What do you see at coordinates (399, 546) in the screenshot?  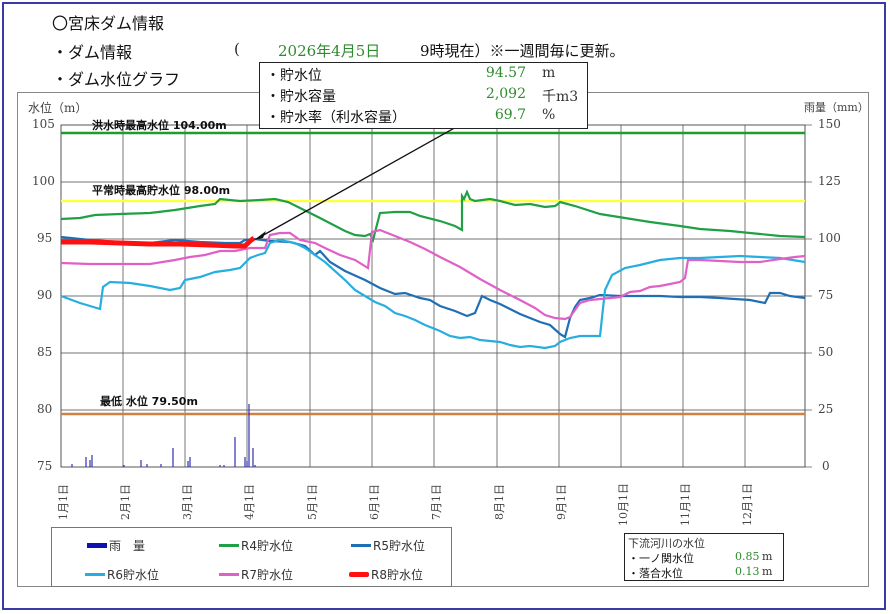 I see `legend-label: R5貯水位` at bounding box center [399, 546].